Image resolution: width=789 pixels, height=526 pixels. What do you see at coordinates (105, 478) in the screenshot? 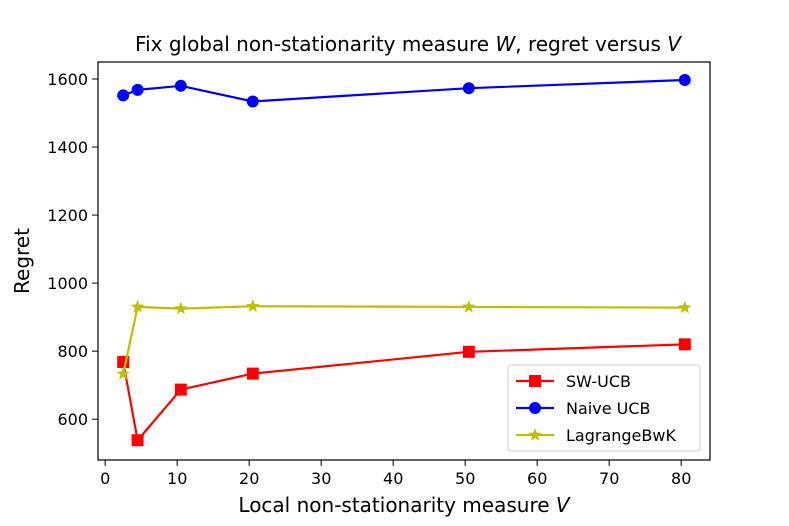
I see `x-tick-label: 0` at bounding box center [105, 478].